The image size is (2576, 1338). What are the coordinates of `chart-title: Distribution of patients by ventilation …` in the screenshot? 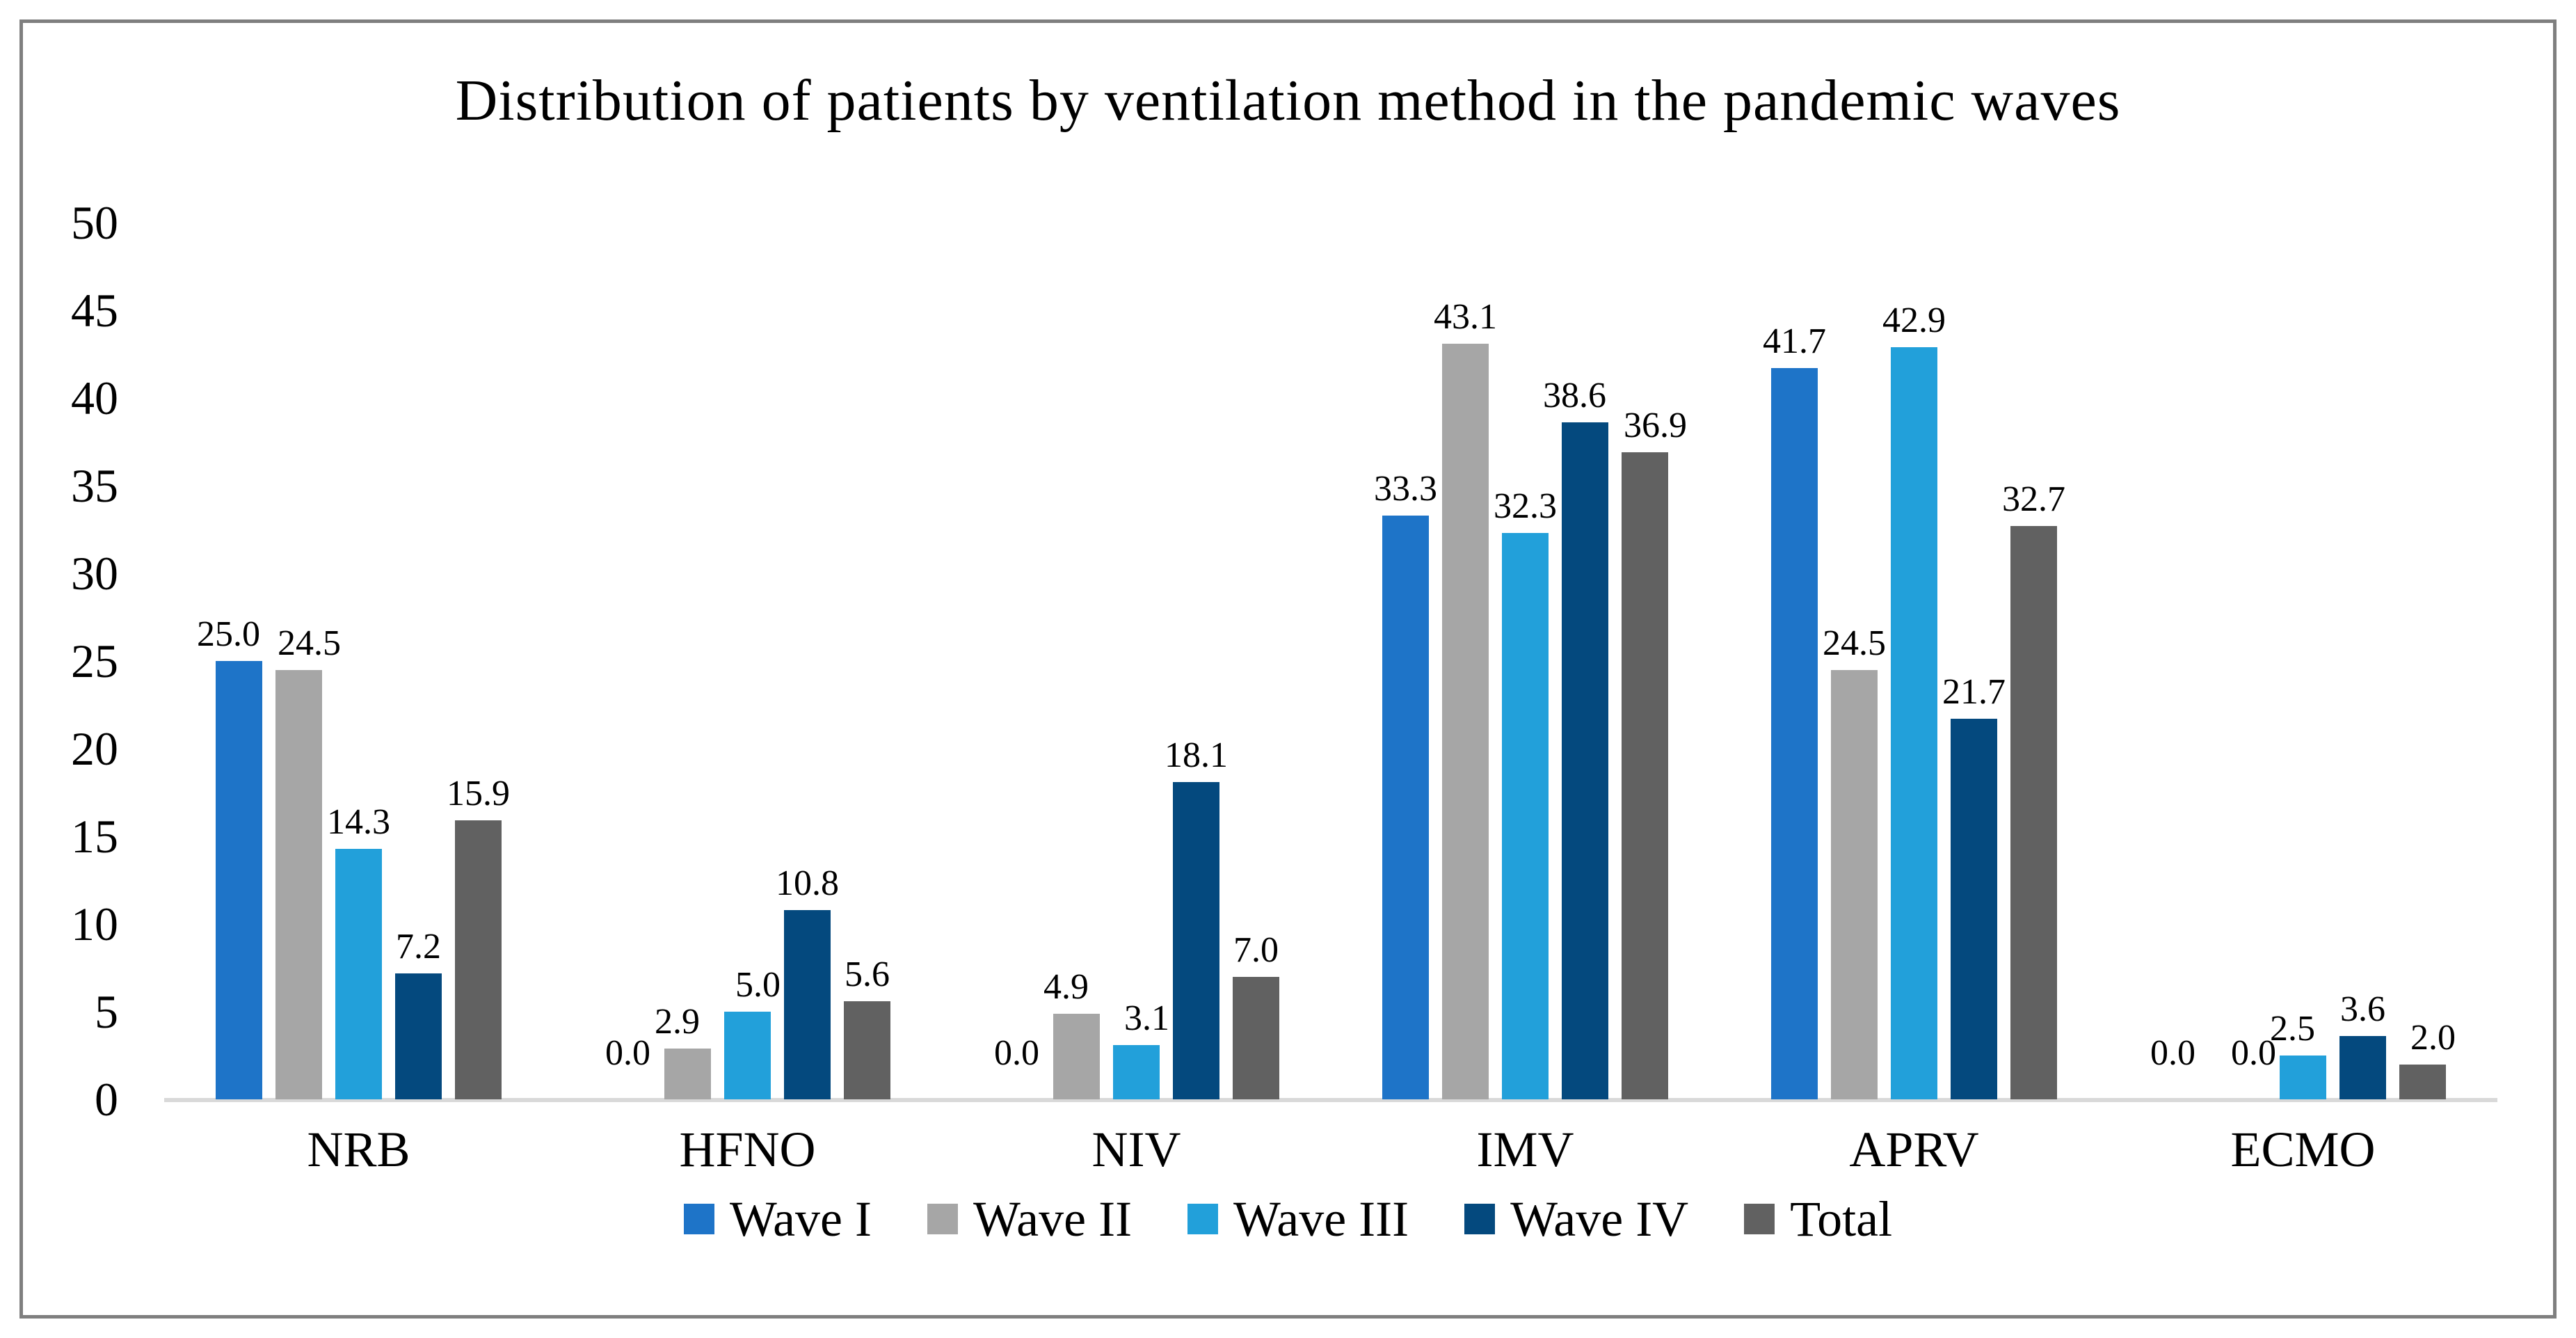 It's located at (1288, 100).